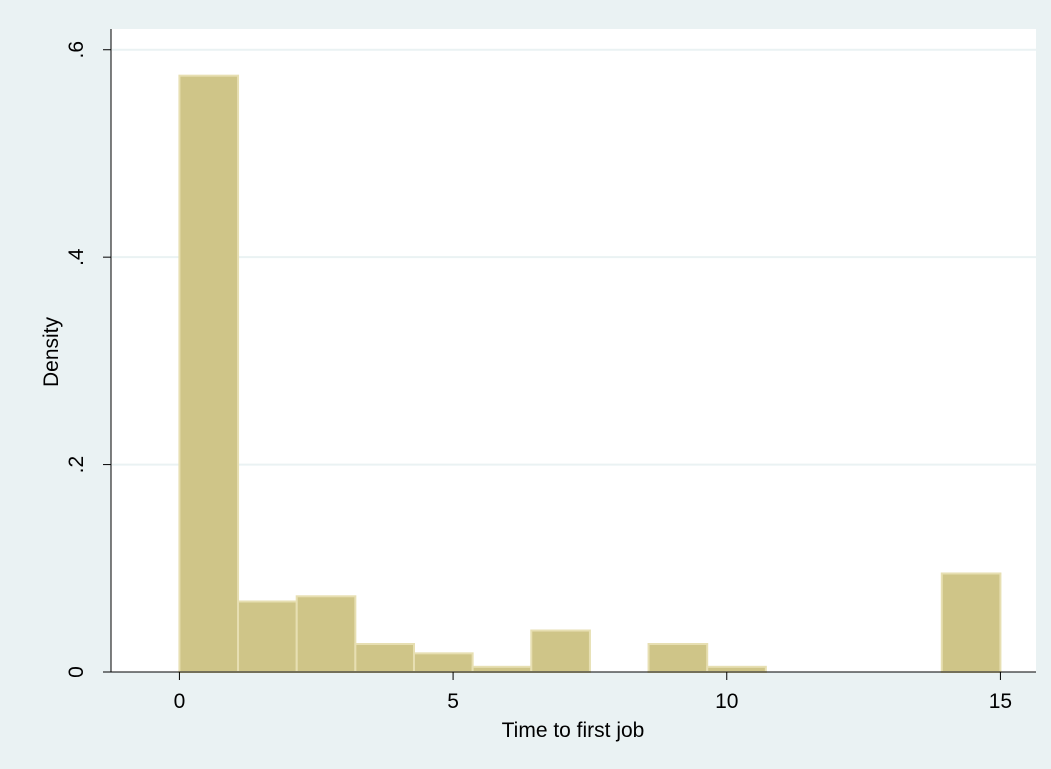  What do you see at coordinates (726, 701) in the screenshot?
I see `x-tick-label-2: 10` at bounding box center [726, 701].